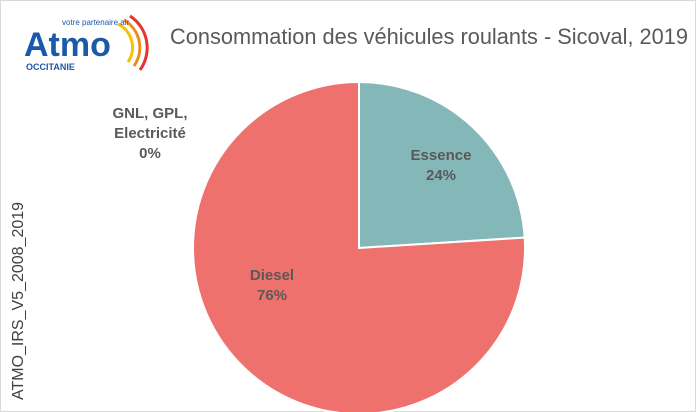 The image size is (696, 412). What do you see at coordinates (442, 165) in the screenshot?
I see `pie-slice` at bounding box center [442, 165].